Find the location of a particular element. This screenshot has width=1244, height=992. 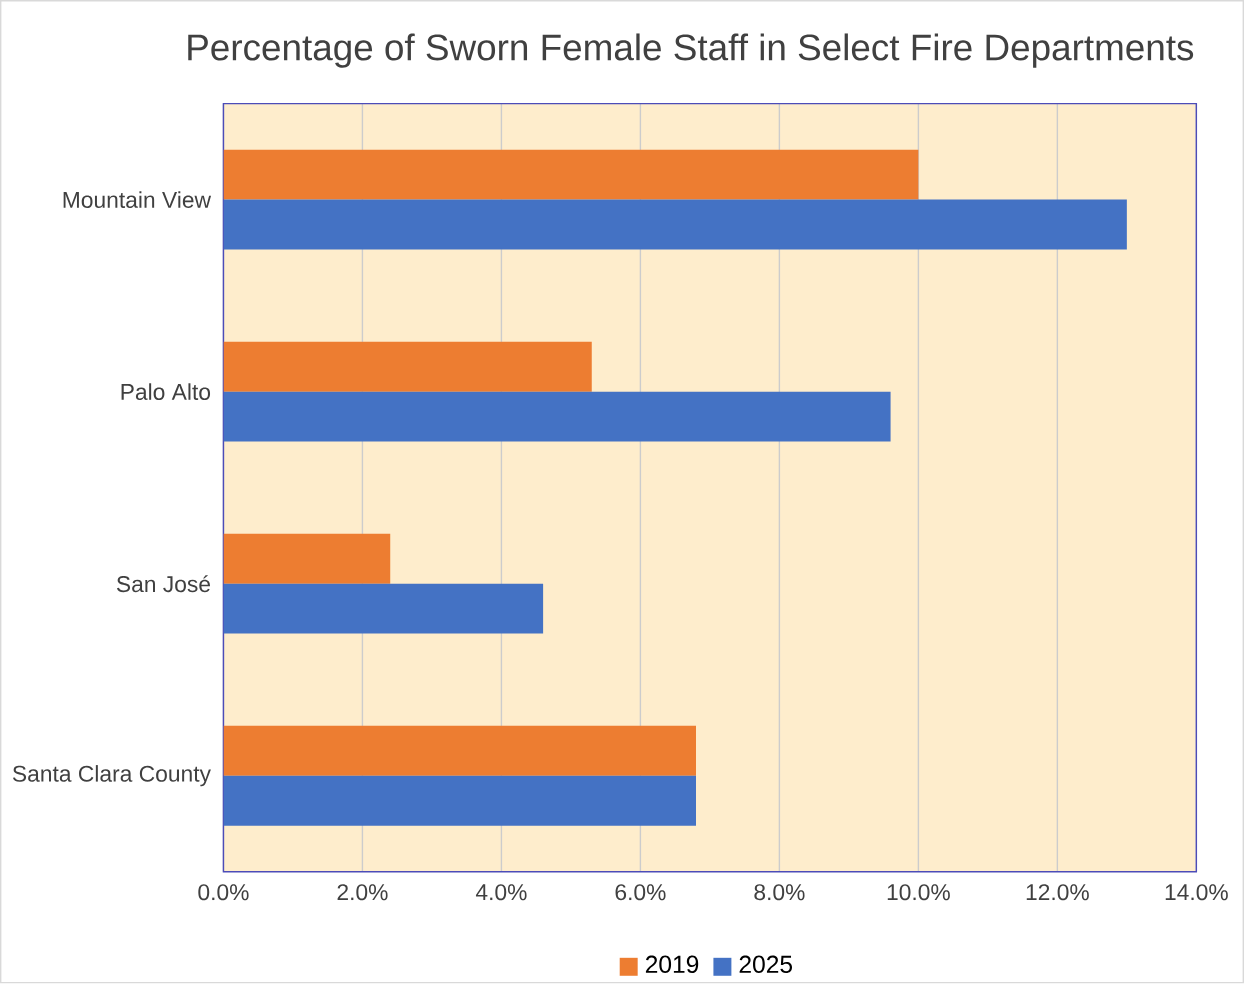

x-tick-label: 2.0% is located at coordinates (362, 892).